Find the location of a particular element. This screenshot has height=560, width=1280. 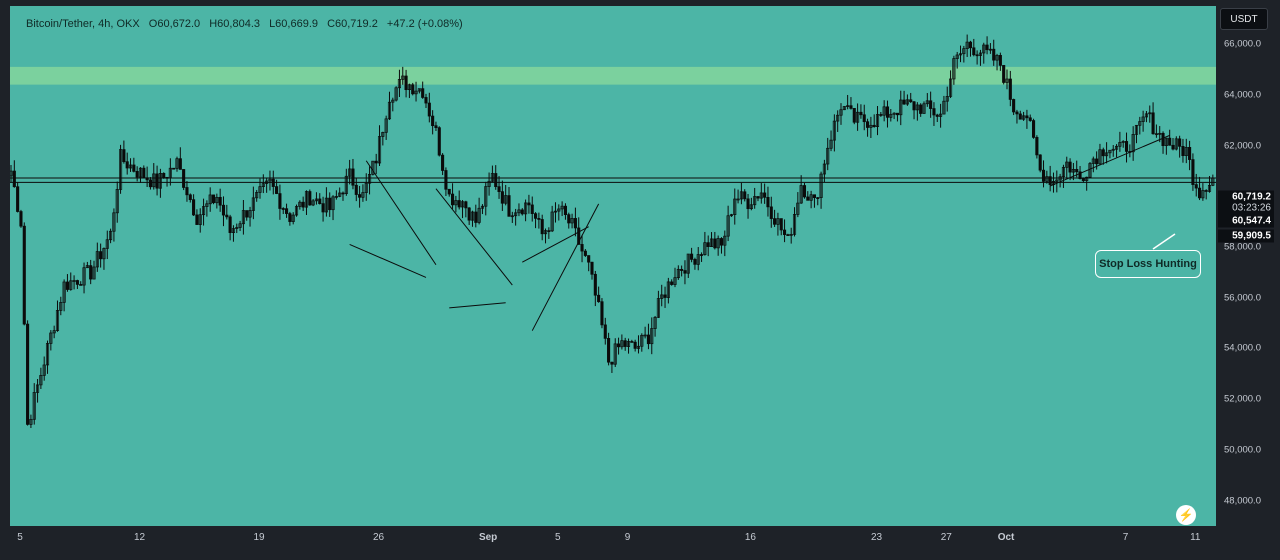

time-axis: 5 12 19 26 Sep 5 9 16 23 27 Oct 7 11 is located at coordinates (613, 538).